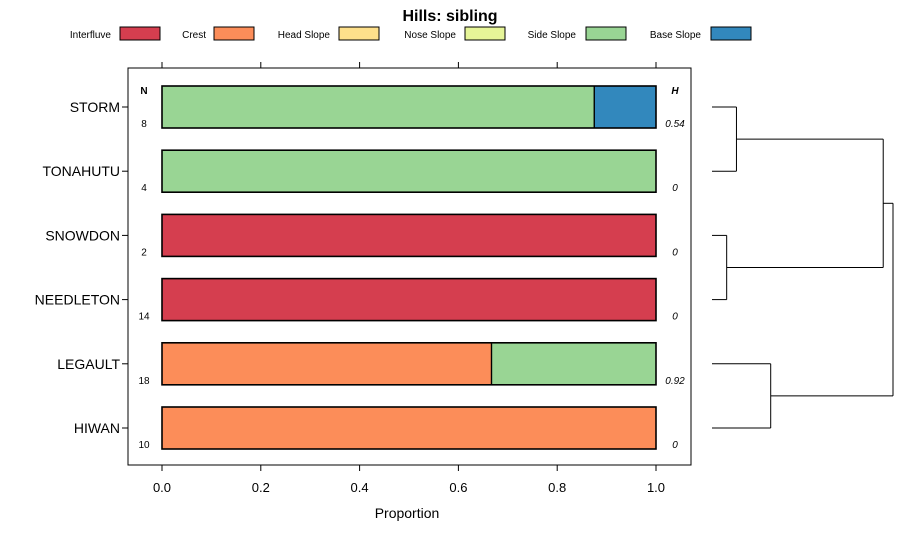 The width and height of the screenshot is (900, 540). I want to click on n-value: 2, so click(144, 252).